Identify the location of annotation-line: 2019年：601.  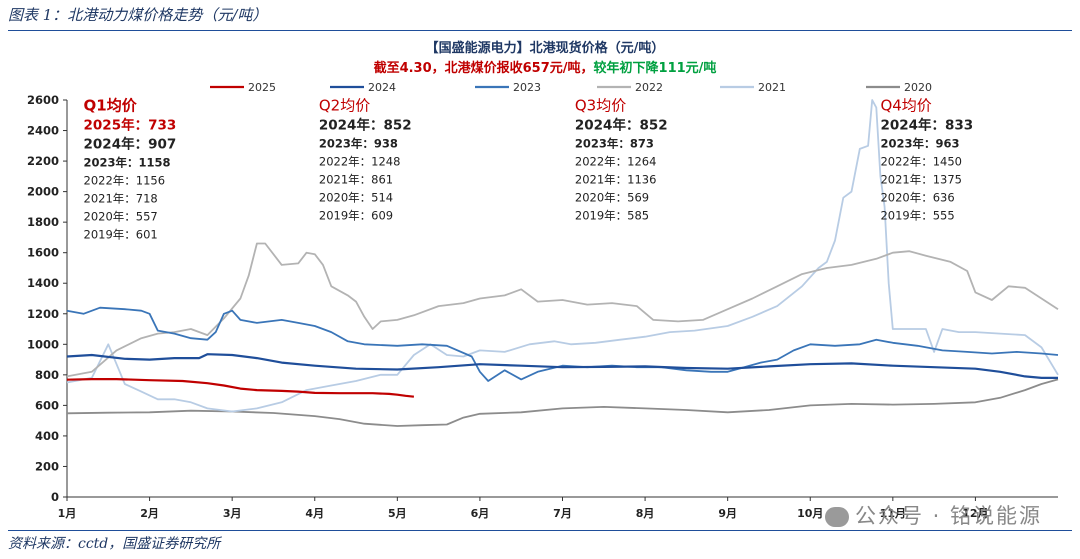
(121, 235).